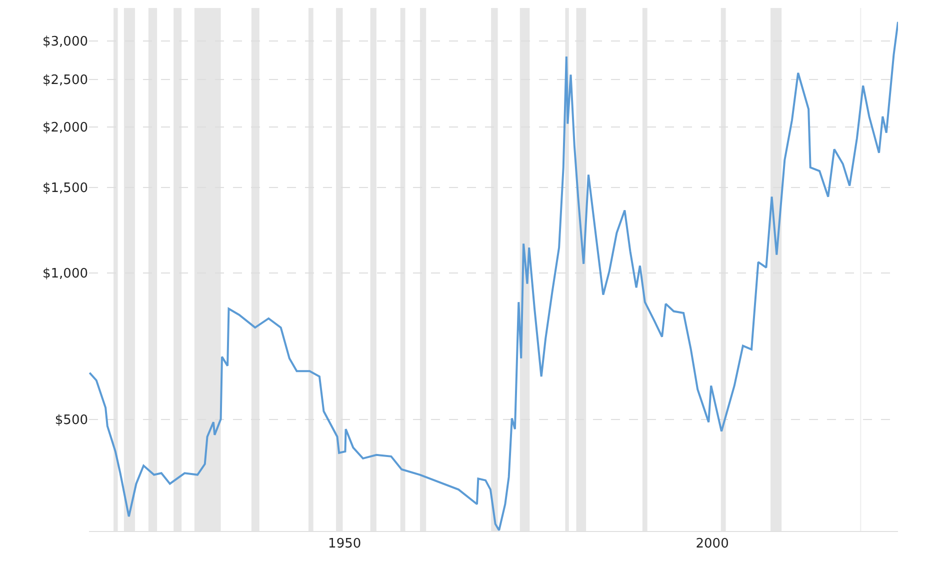 Image resolution: width=926 pixels, height=570 pixels. What do you see at coordinates (345, 544) in the screenshot?
I see `x-tick-label: 1950` at bounding box center [345, 544].